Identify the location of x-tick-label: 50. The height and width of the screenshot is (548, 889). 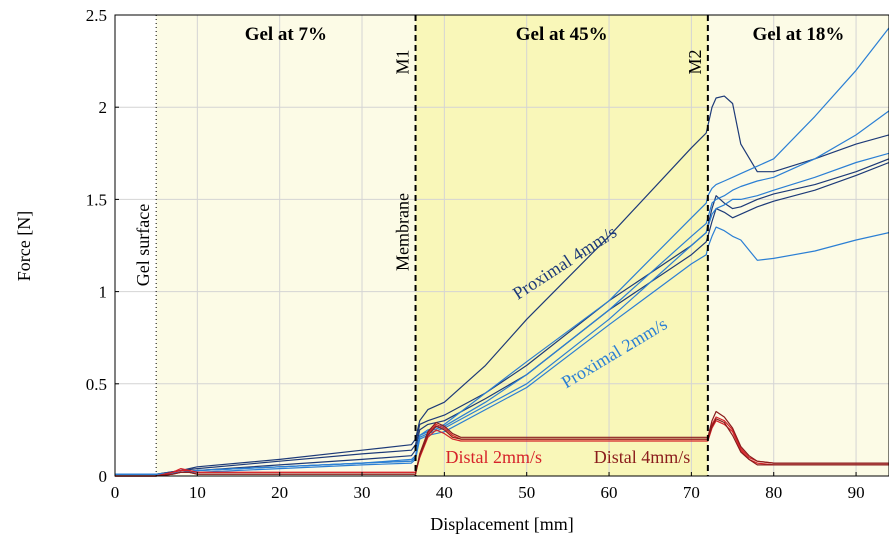
(526, 492).